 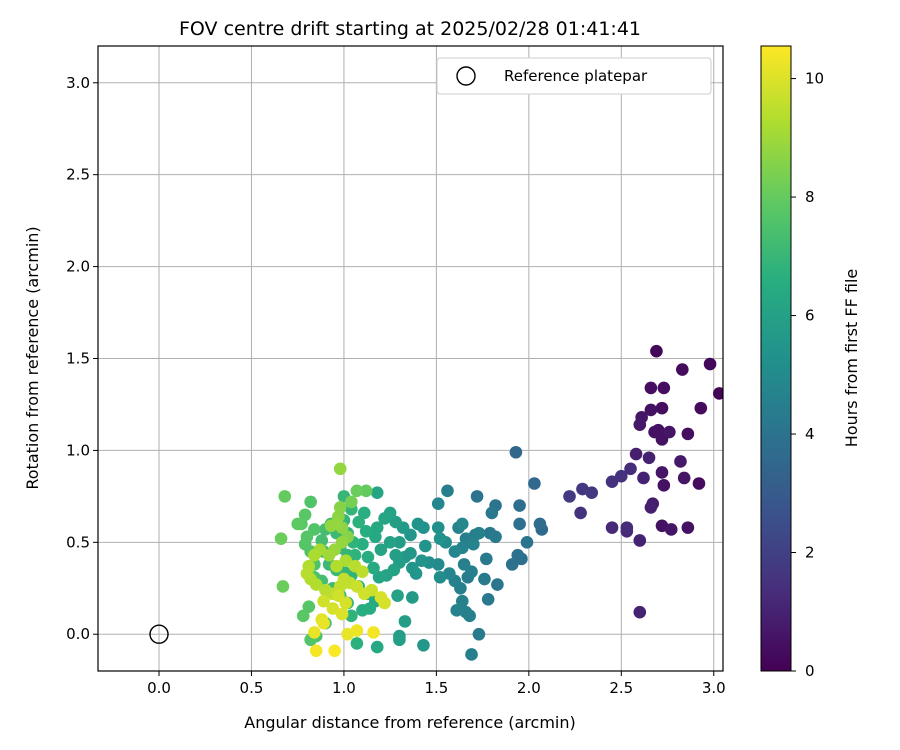 I want to click on colorbar: 0 2 4 6 8 10 Hours from first FF file, so click(x=810, y=362).